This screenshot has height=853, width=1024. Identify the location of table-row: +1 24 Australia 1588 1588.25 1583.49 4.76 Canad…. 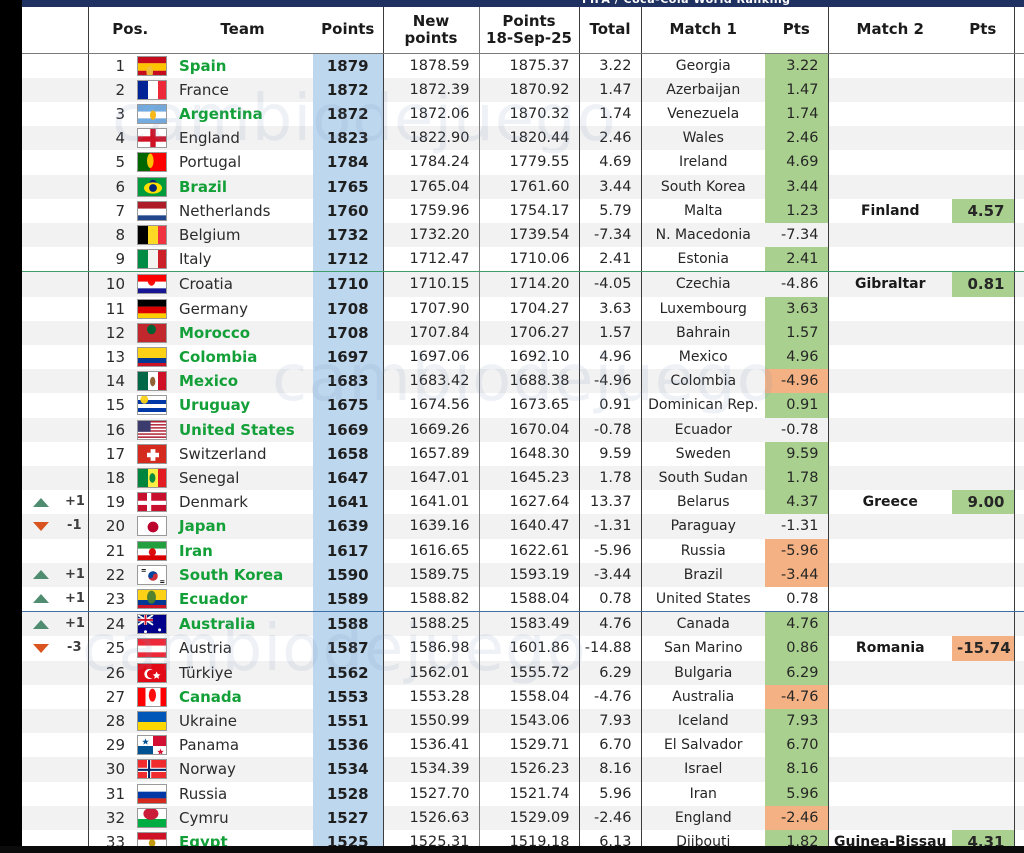
(523, 624).